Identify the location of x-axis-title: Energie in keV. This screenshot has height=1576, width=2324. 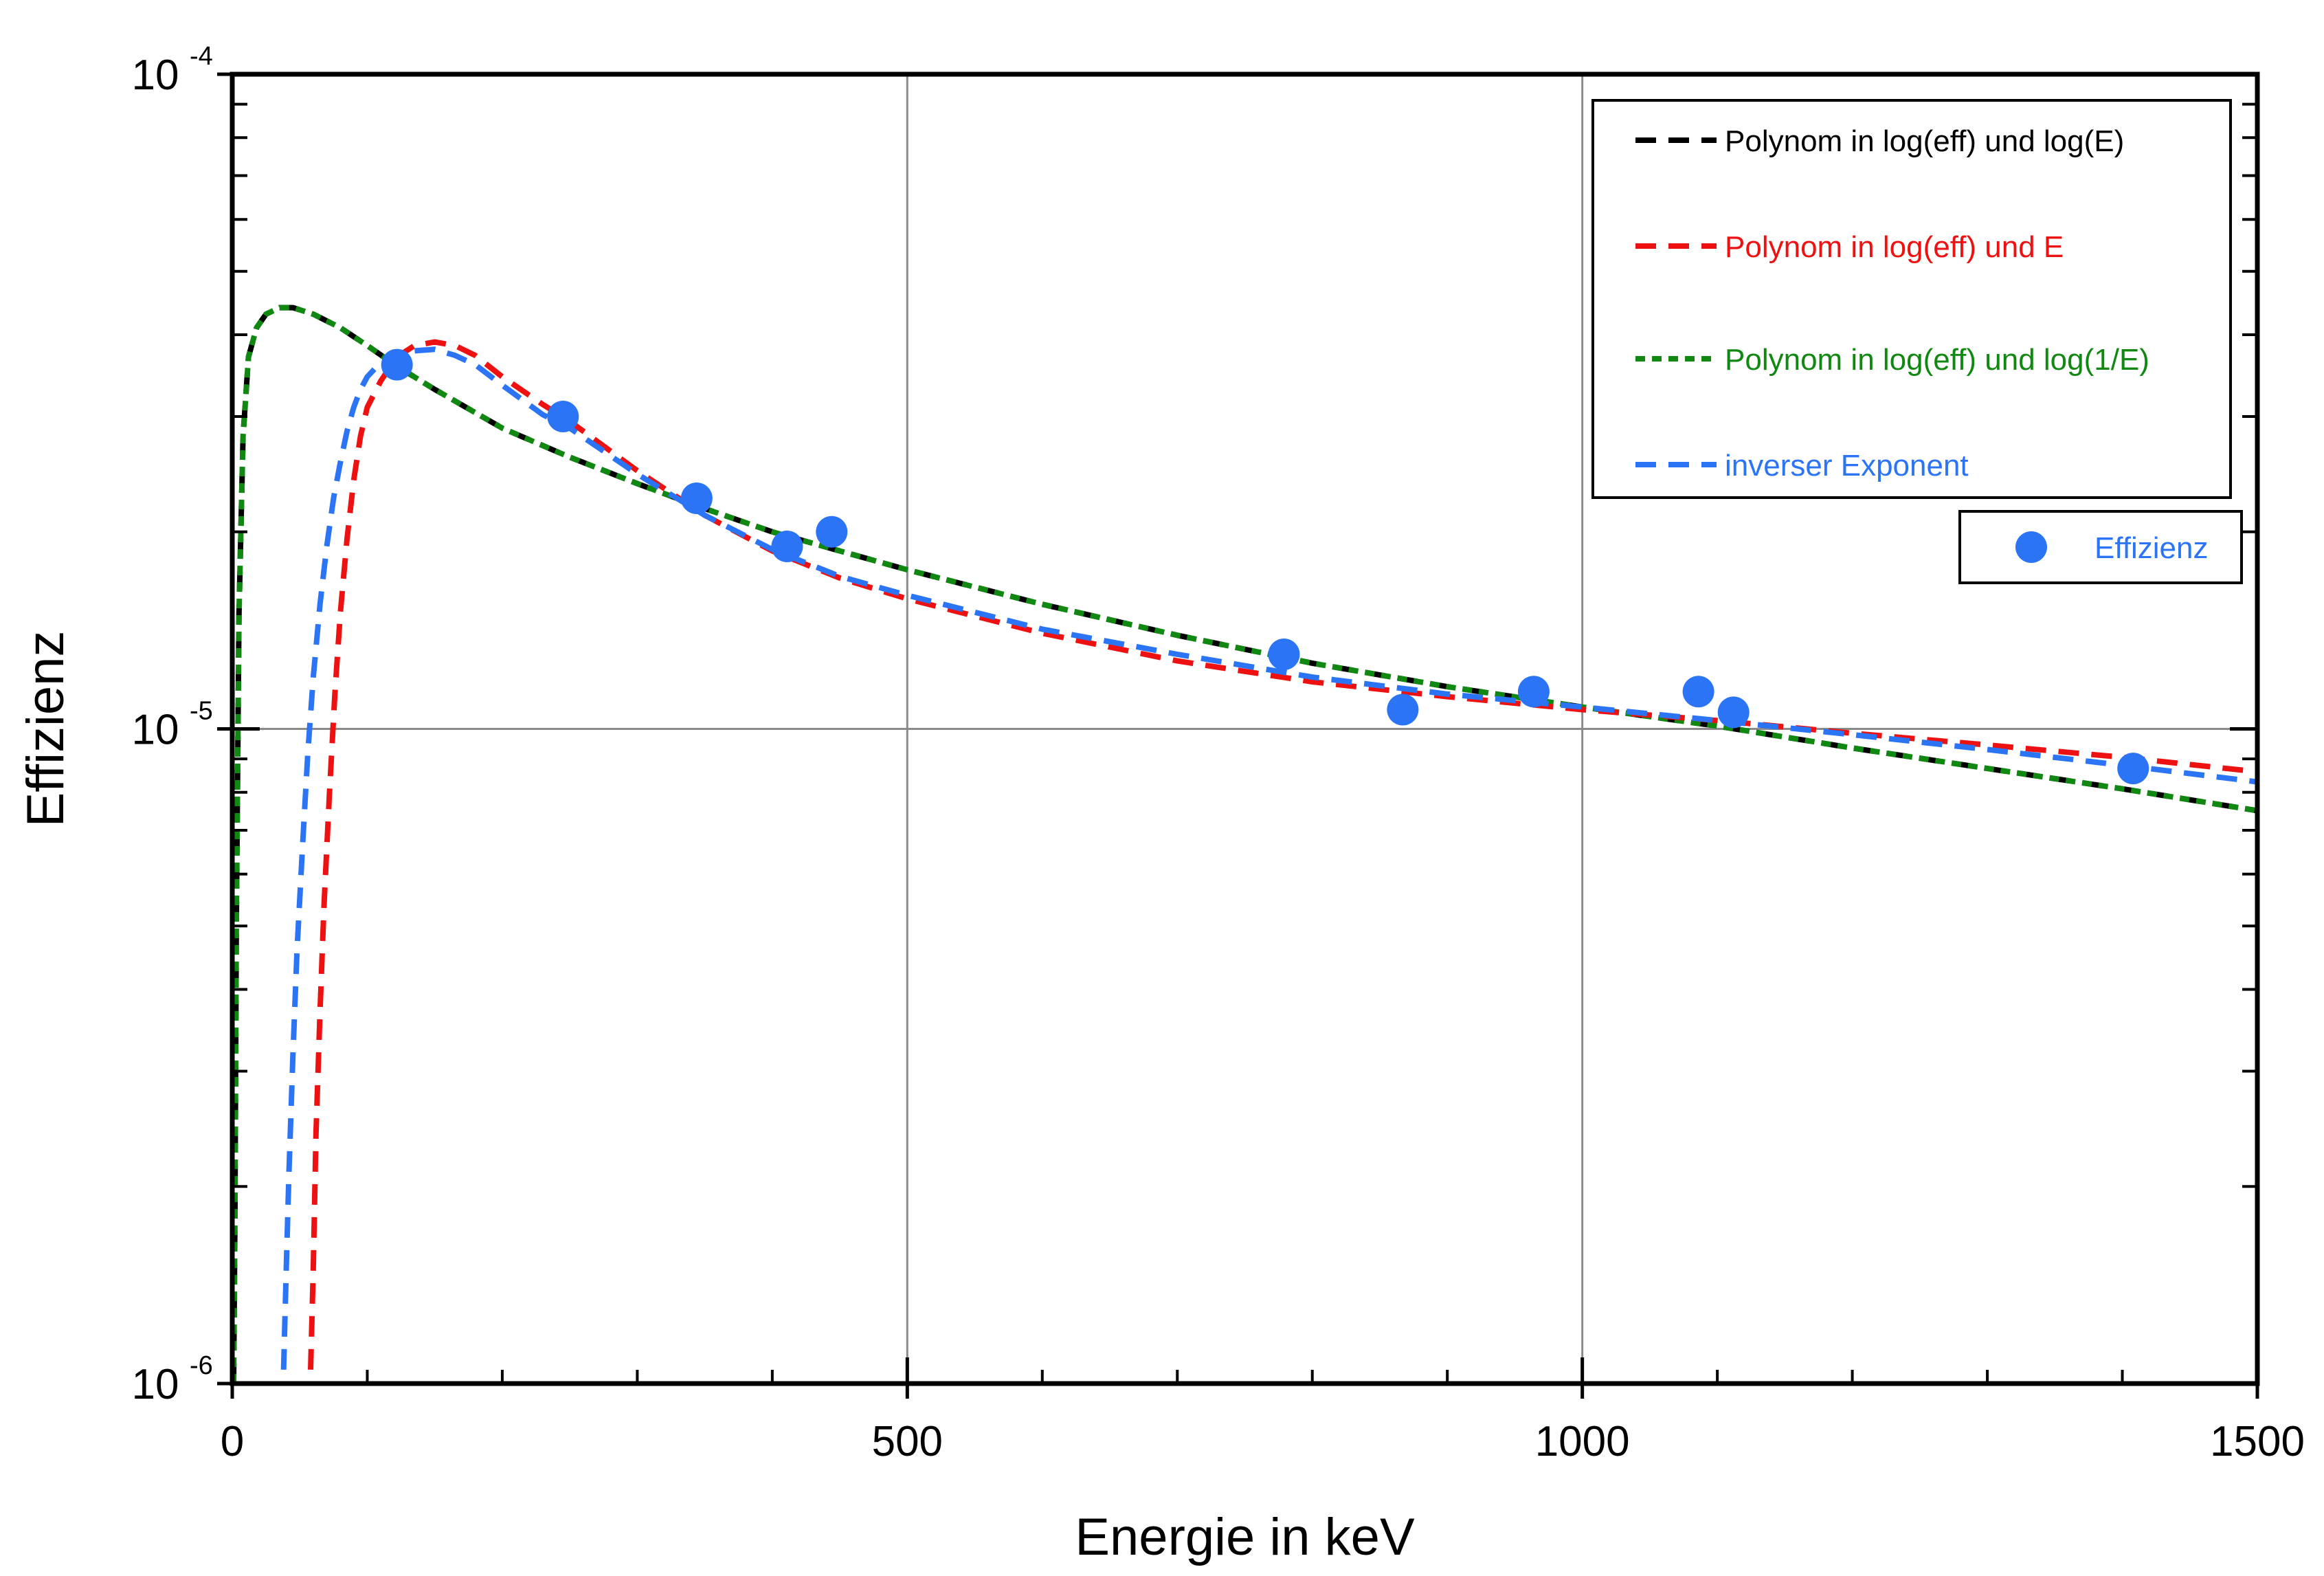
(1245, 1537).